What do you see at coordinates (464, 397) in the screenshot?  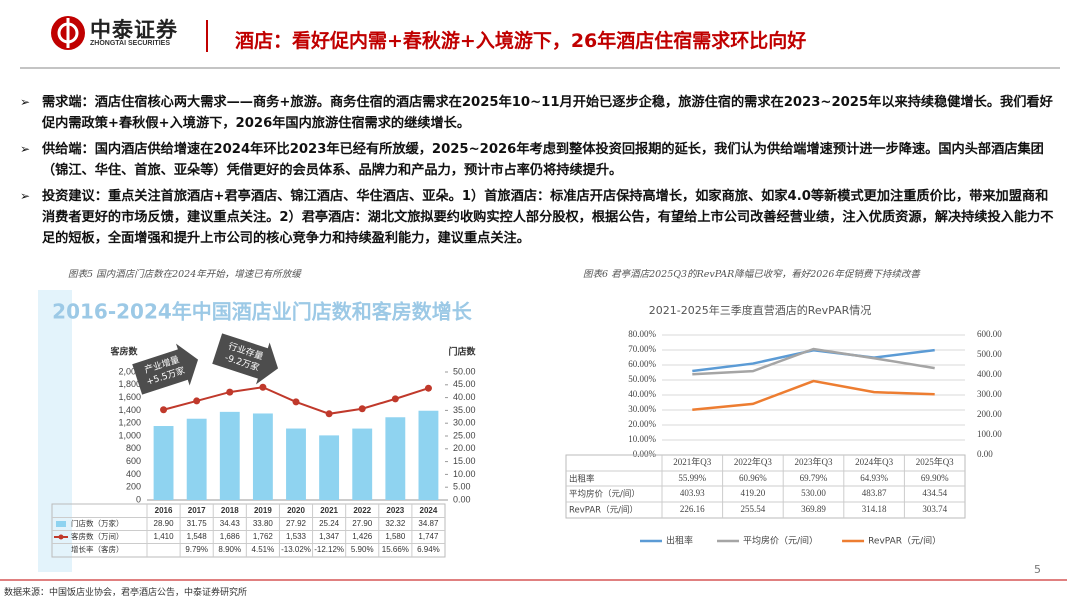 I see `y2-tick-label: 40.00` at bounding box center [464, 397].